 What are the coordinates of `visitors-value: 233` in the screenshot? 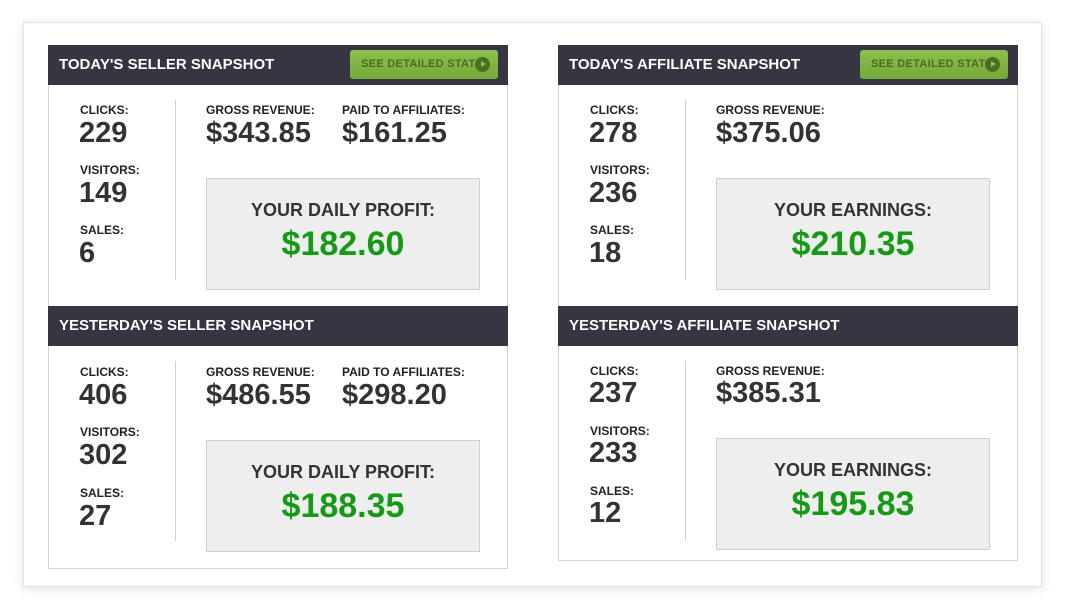 It's located at (613, 453).